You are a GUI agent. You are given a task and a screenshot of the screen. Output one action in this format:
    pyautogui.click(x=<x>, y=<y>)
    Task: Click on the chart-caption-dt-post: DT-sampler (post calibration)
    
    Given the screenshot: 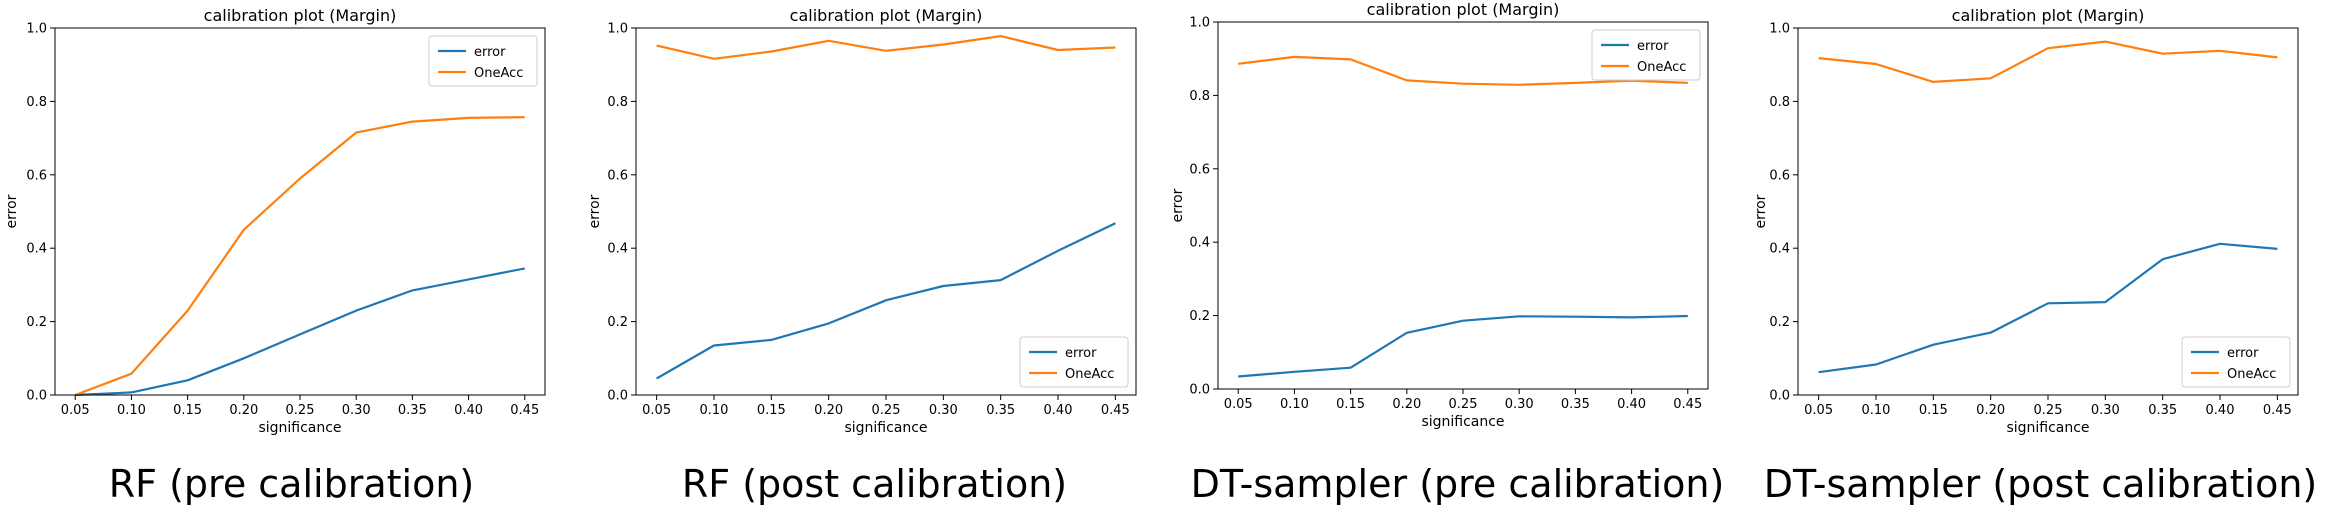 What is the action you would take?
    pyautogui.click(x=2040, y=484)
    